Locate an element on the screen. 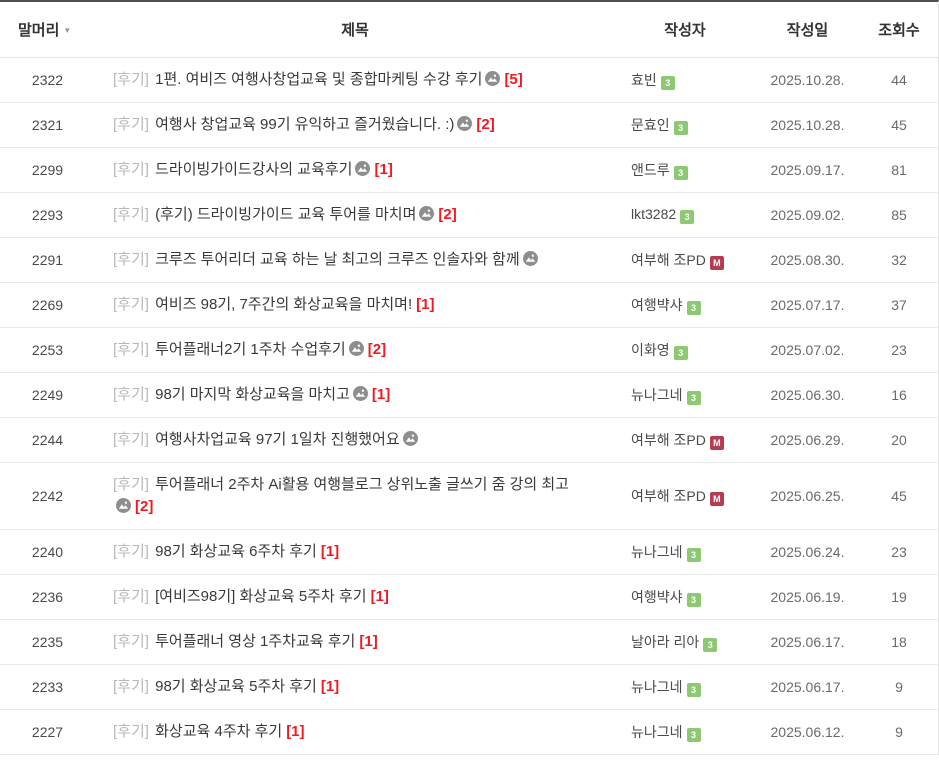 Image resolution: width=939 pixels, height=778 pixels. post-title-link: [후기] 98기 화상교육 6주차 후기 [1] is located at coordinates (343, 552).